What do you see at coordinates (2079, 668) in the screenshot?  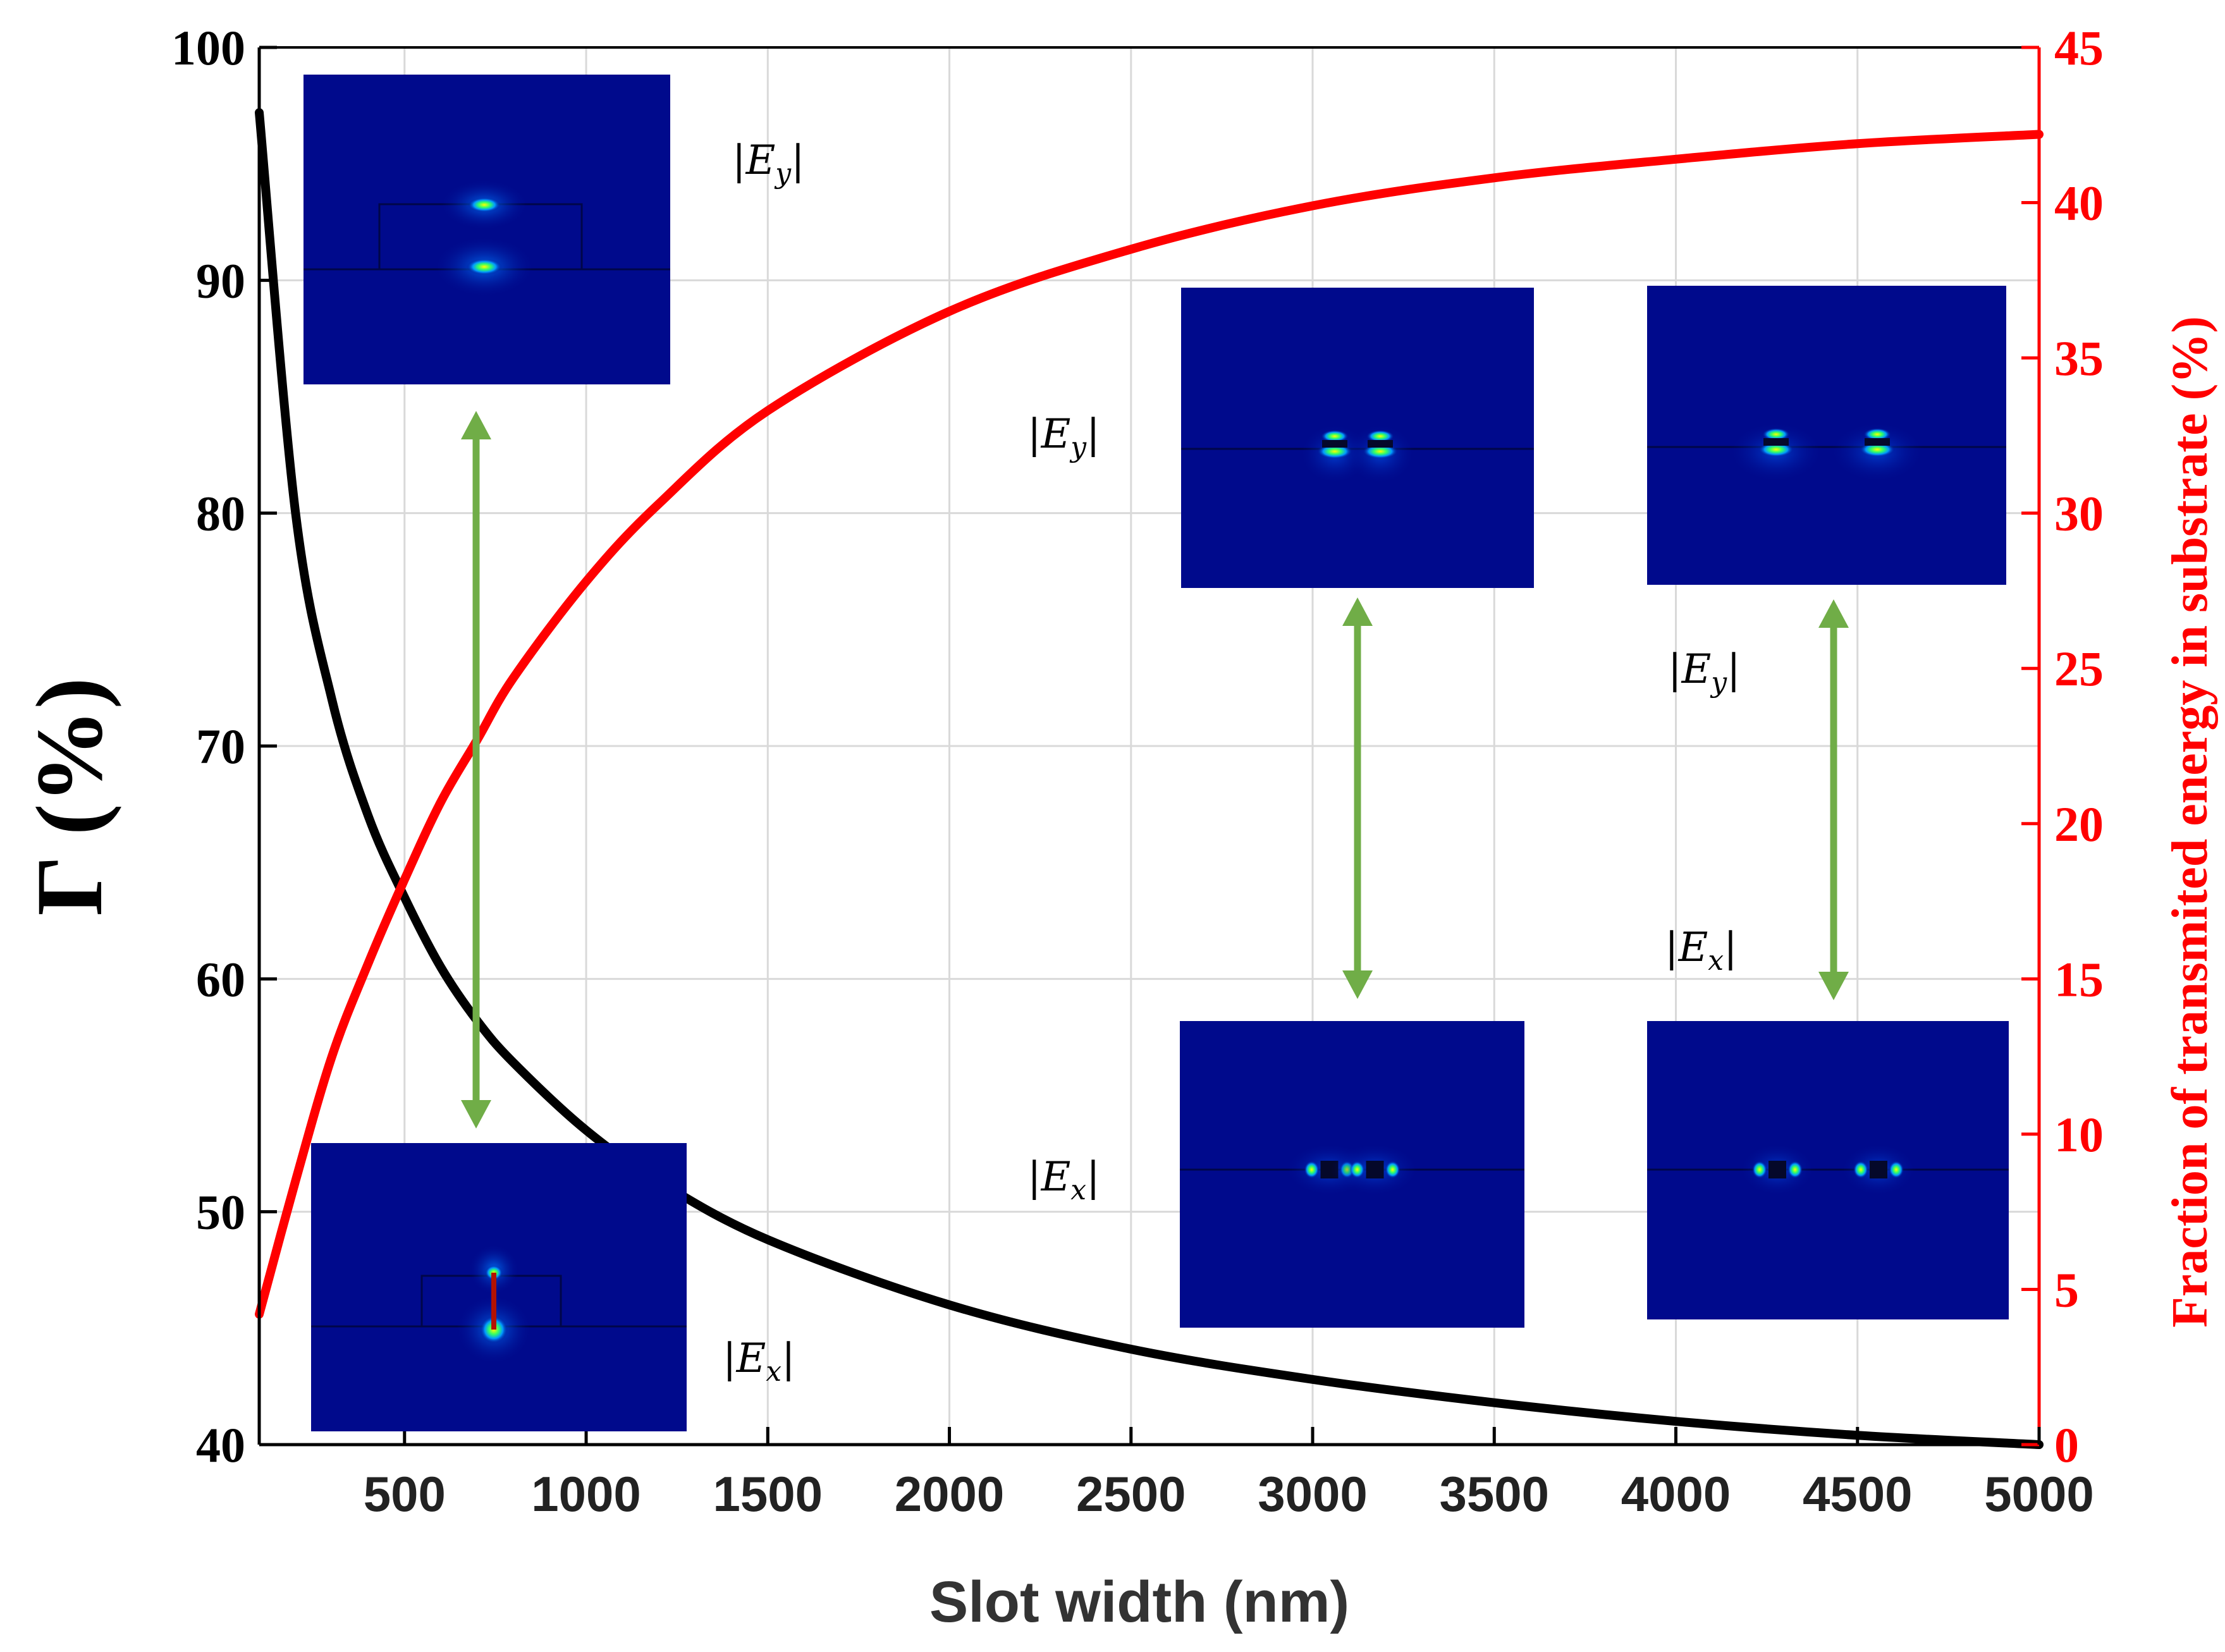 I see `y2-tick-label-5: 25` at bounding box center [2079, 668].